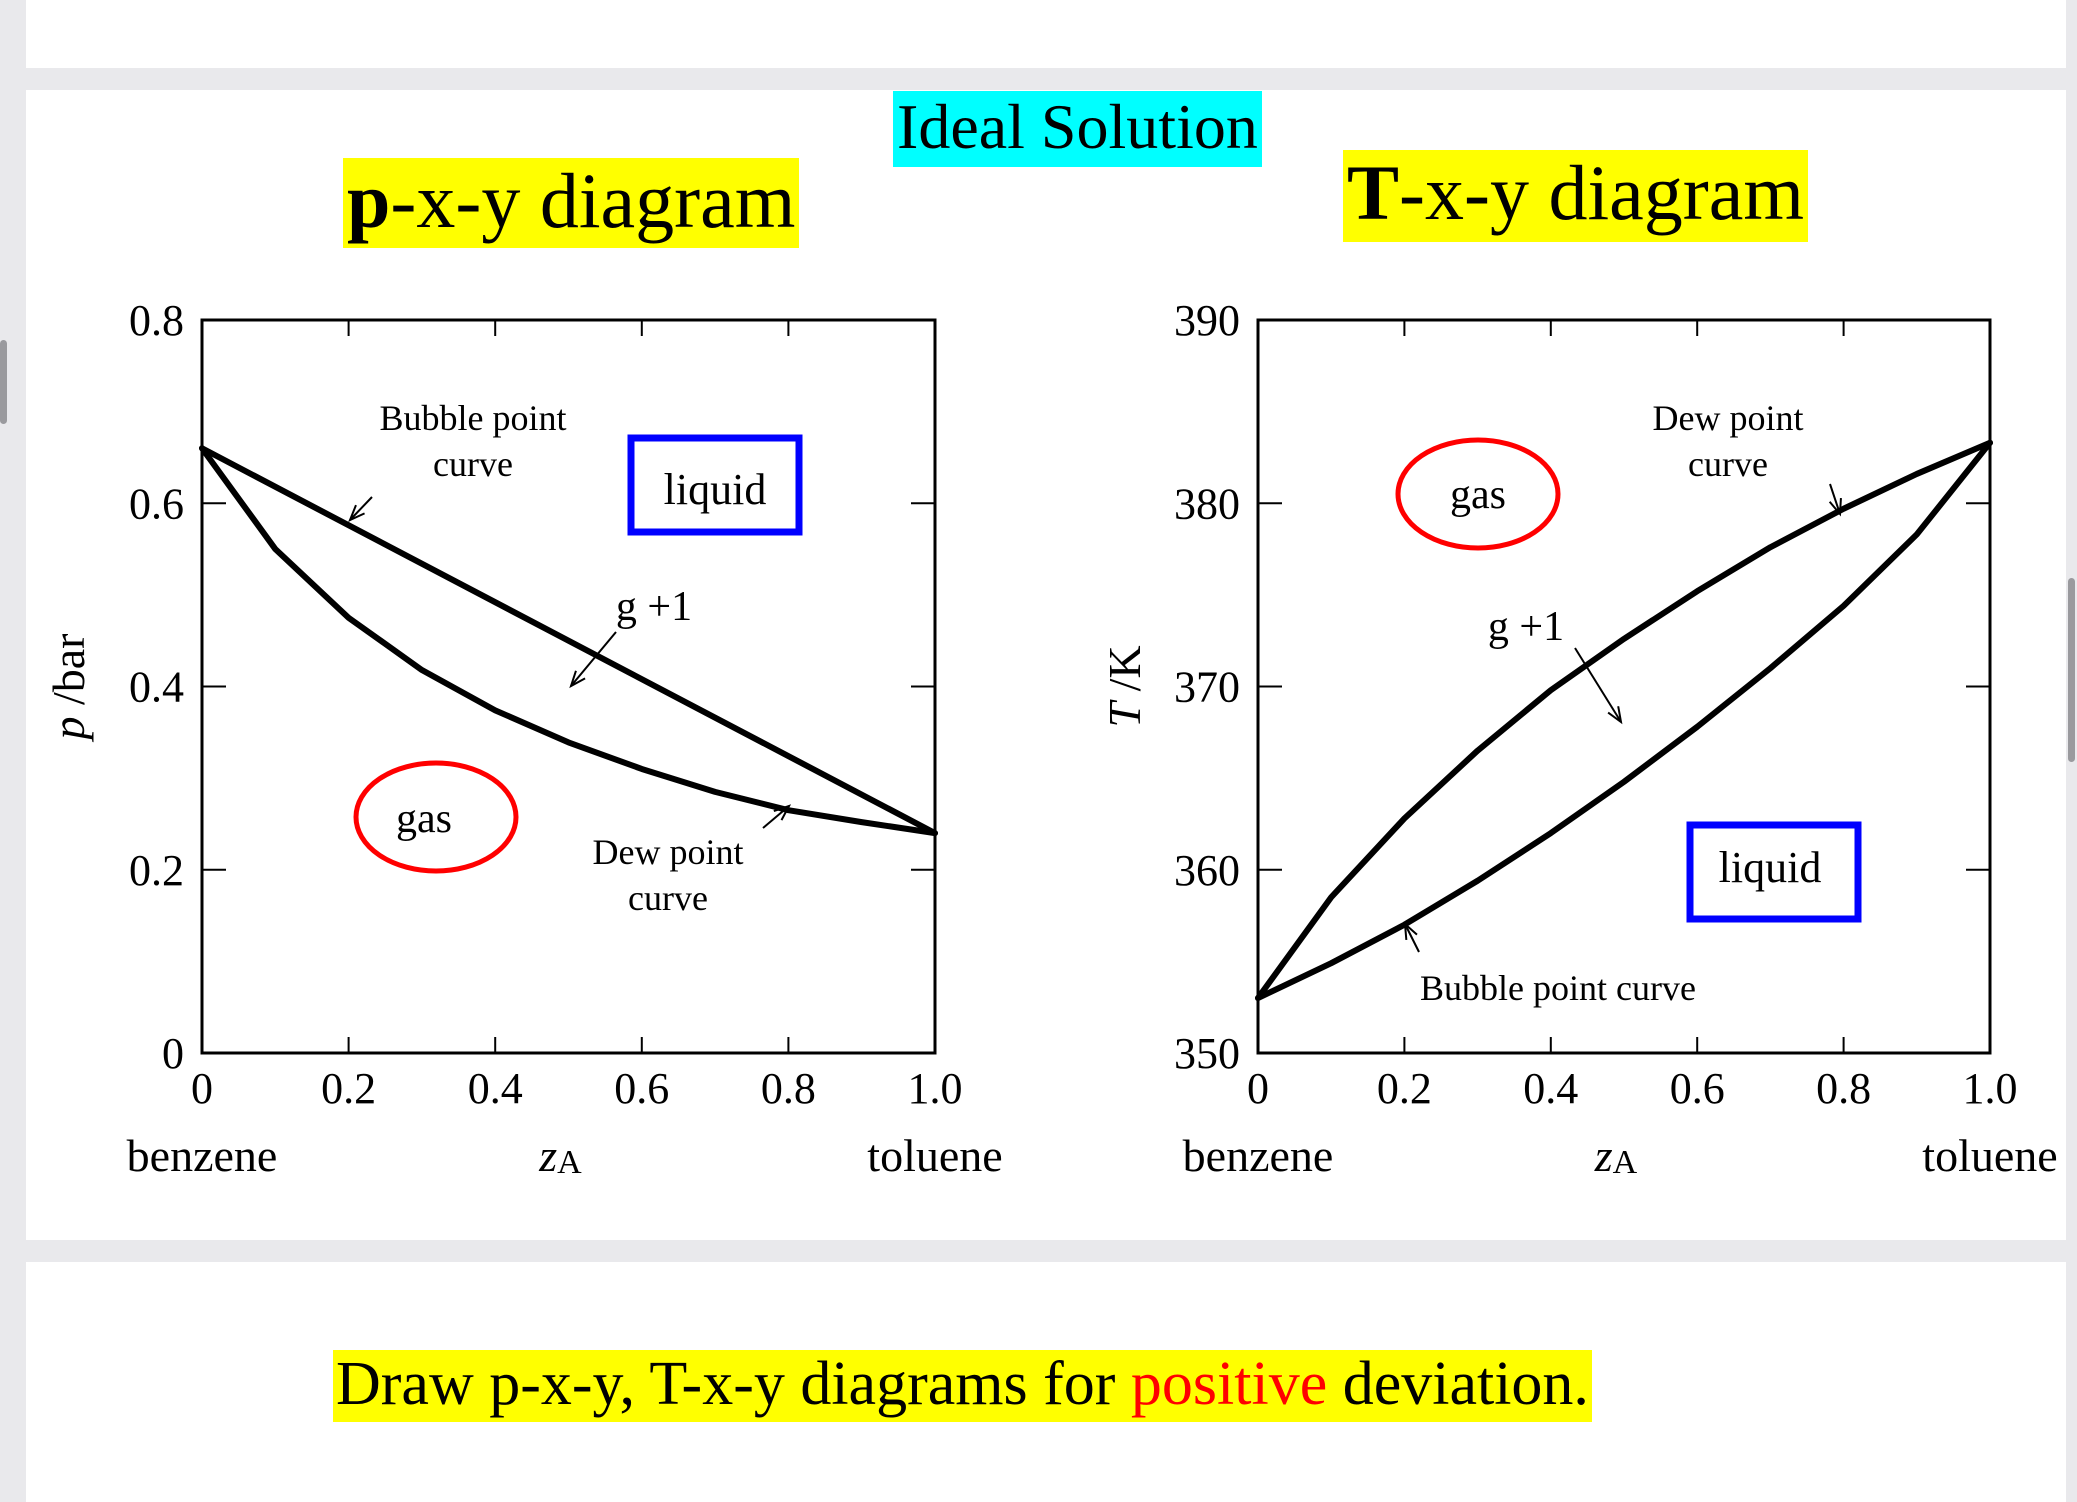 The width and height of the screenshot is (2077, 1502). Describe the element at coordinates (156, 870) in the screenshot. I see `pxy-y-tick-label: 0.2` at that location.